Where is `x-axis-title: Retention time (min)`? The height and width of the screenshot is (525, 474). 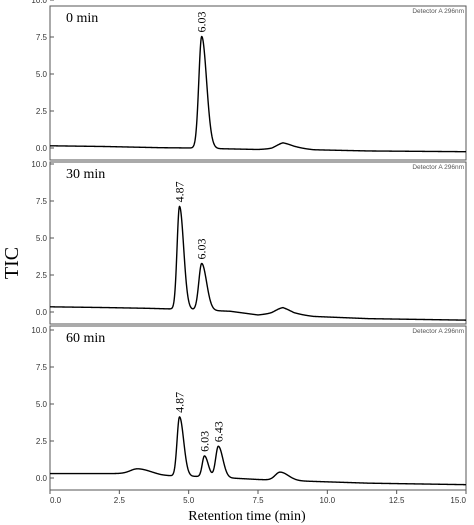
x-axis-title: Retention time (min) is located at coordinates (247, 516).